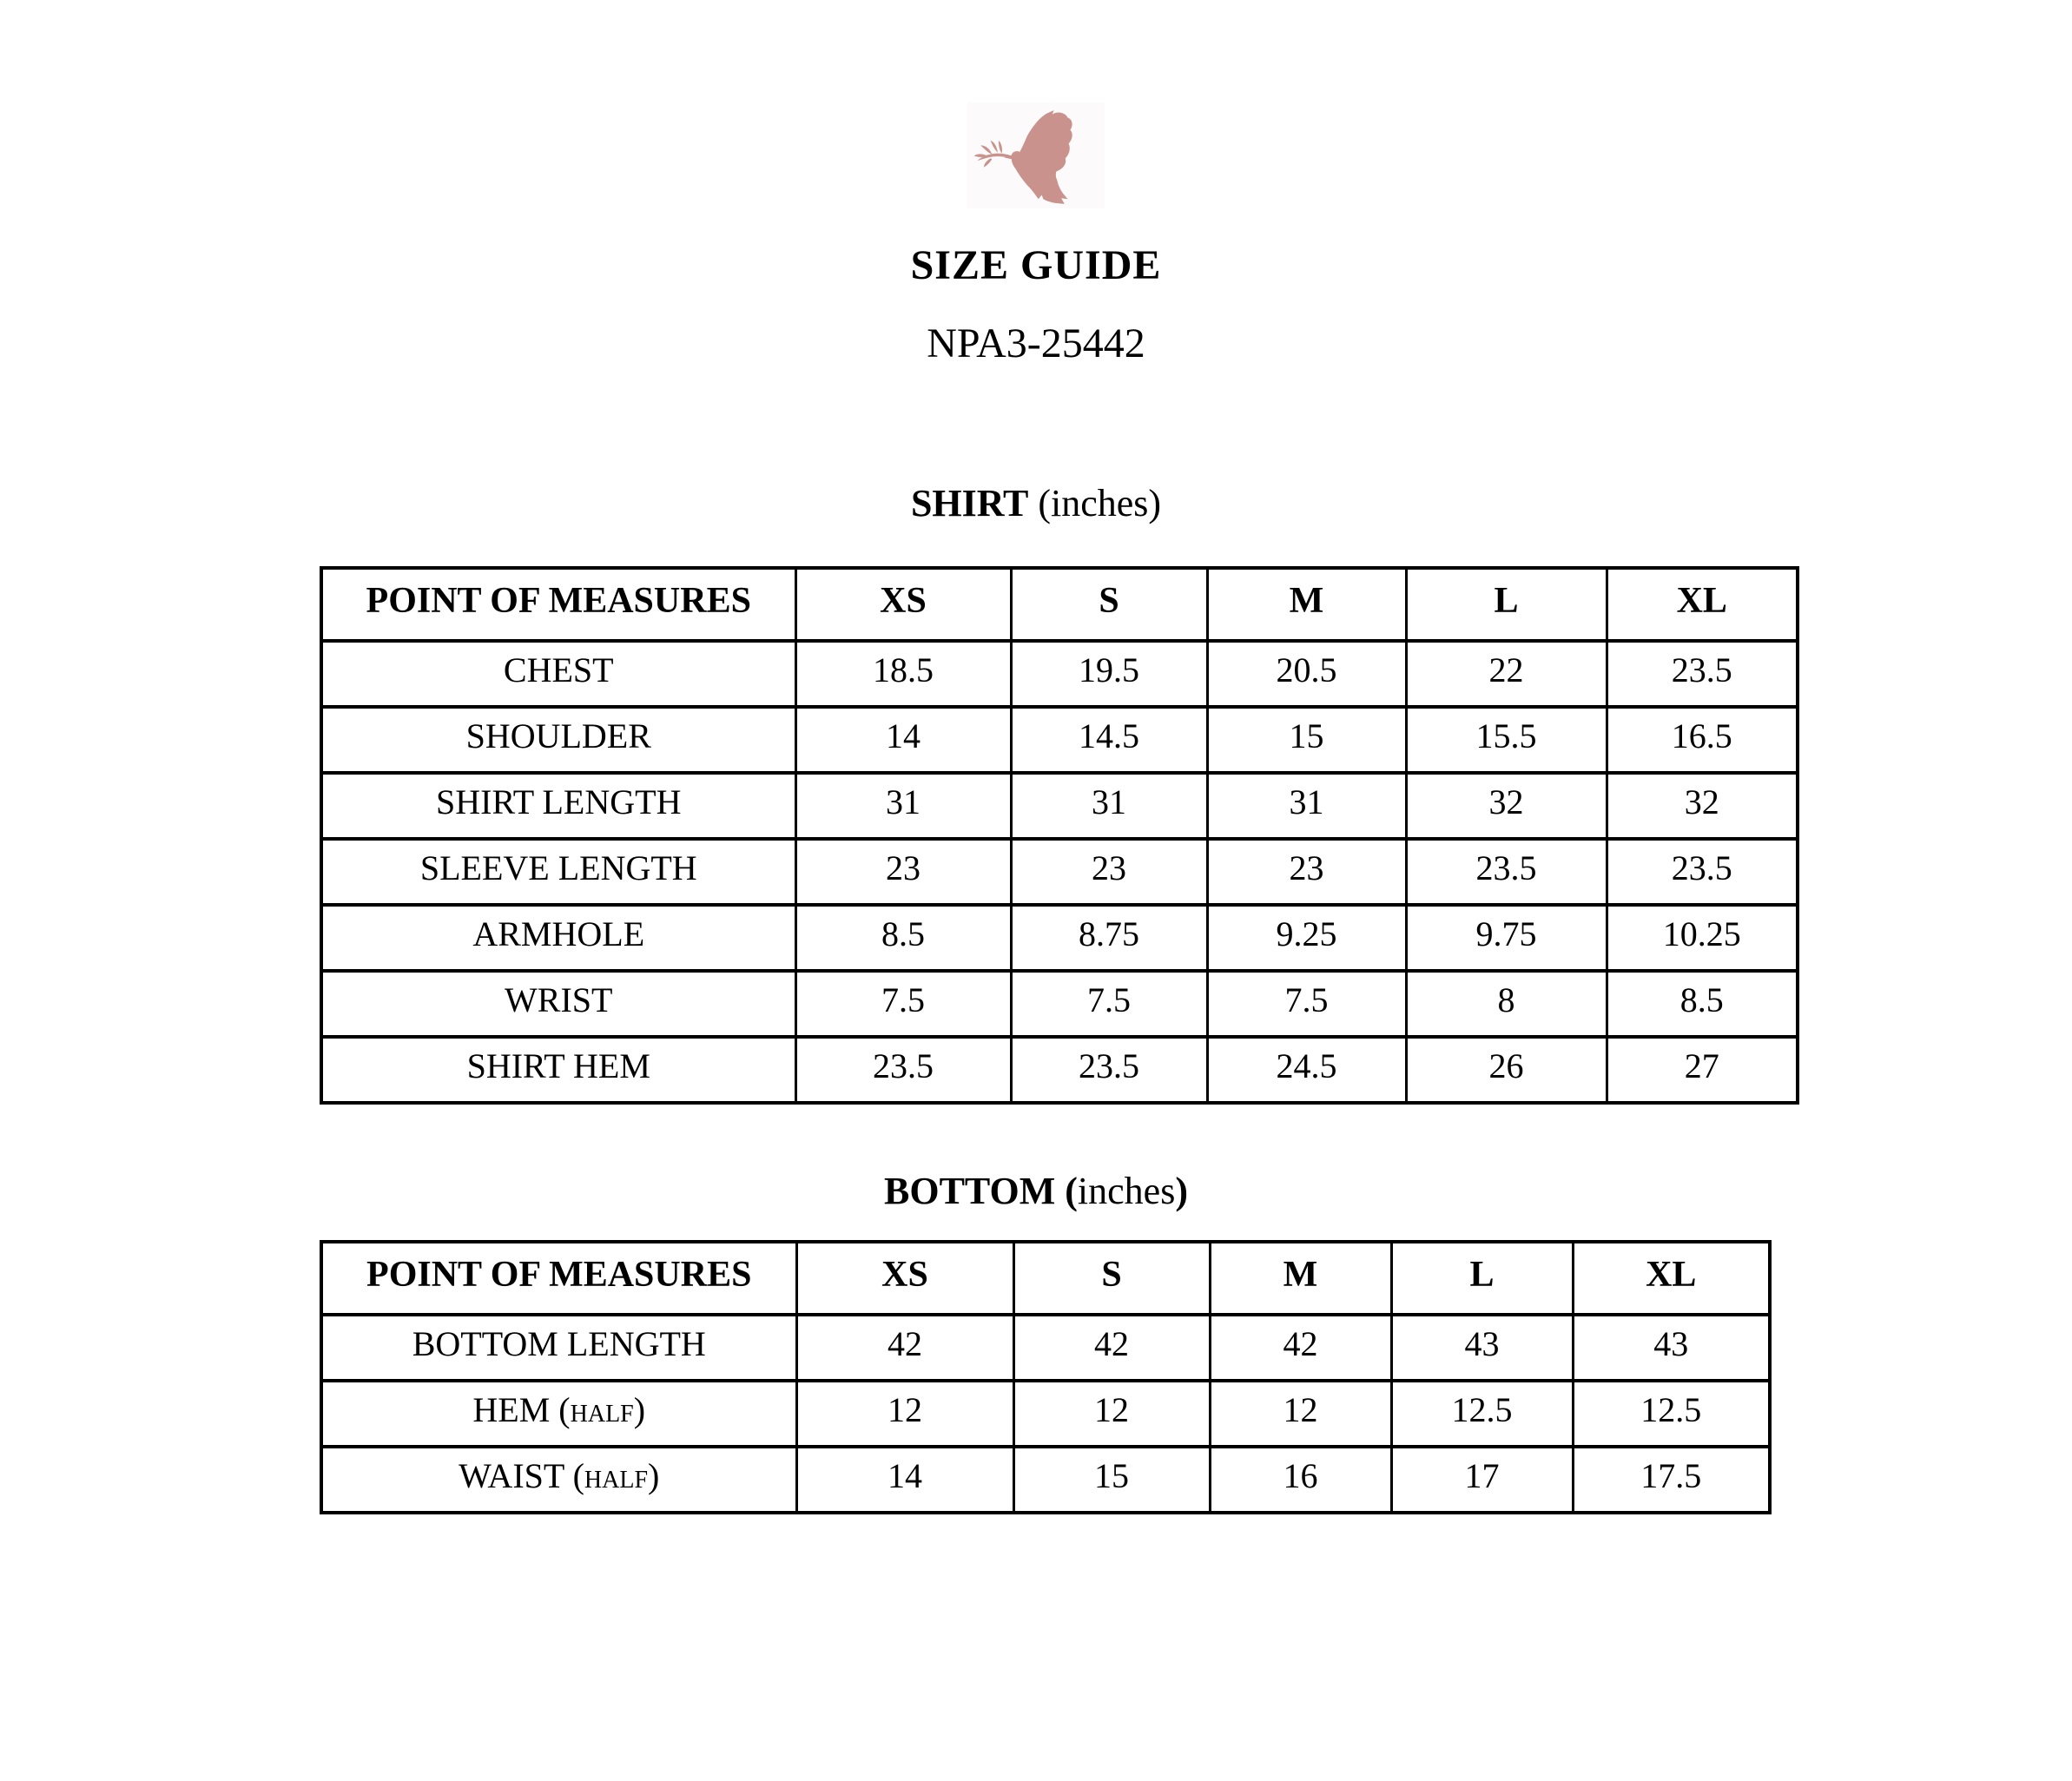  What do you see at coordinates (1506, 740) in the screenshot?
I see `measure-value: 15.5` at bounding box center [1506, 740].